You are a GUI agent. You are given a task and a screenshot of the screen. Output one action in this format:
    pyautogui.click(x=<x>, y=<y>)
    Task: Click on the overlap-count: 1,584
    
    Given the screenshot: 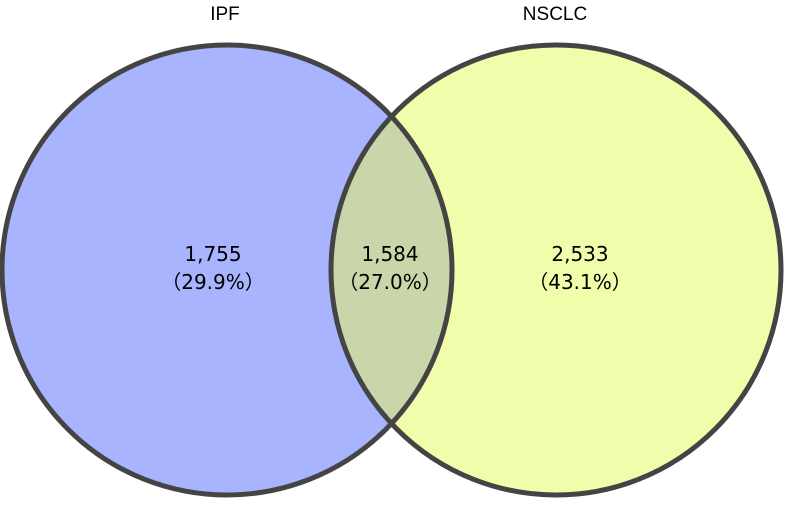 What is the action you would take?
    pyautogui.click(x=389, y=254)
    